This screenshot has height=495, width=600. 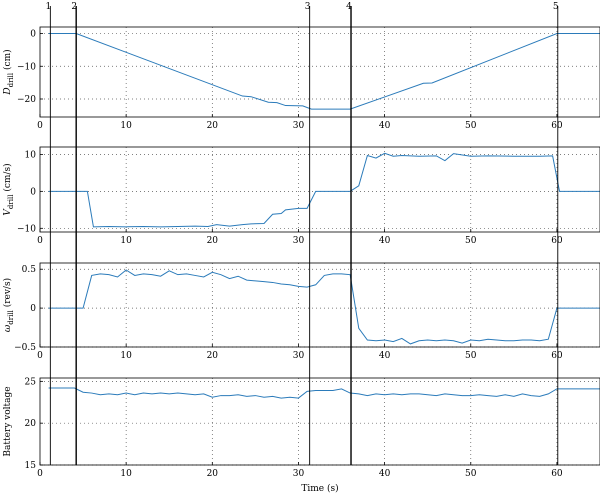 What do you see at coordinates (29, 270) in the screenshot?
I see `y-tick-label: 0.5` at bounding box center [29, 270].